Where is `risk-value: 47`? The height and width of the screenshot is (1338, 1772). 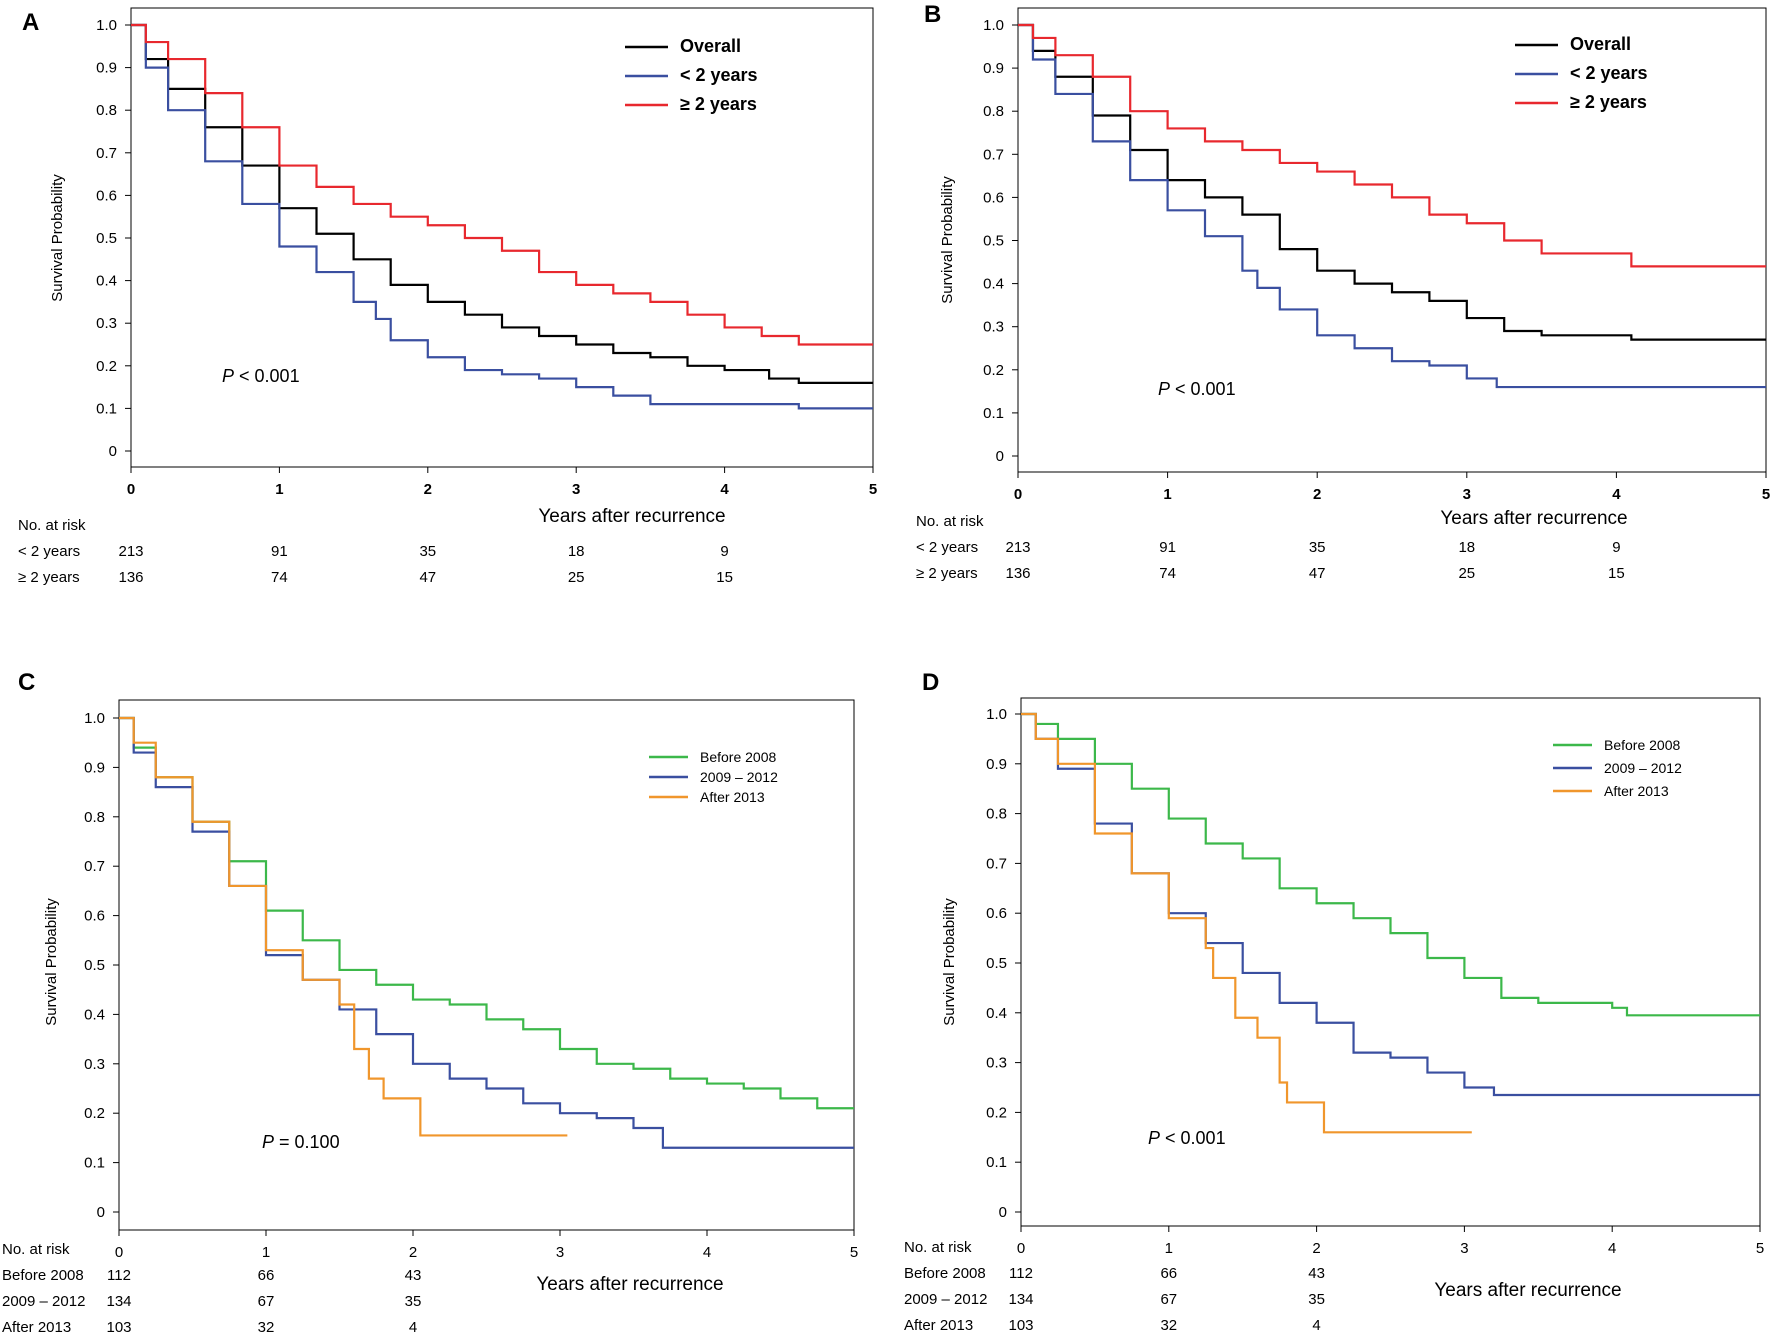 risk-value: 47 is located at coordinates (427, 577).